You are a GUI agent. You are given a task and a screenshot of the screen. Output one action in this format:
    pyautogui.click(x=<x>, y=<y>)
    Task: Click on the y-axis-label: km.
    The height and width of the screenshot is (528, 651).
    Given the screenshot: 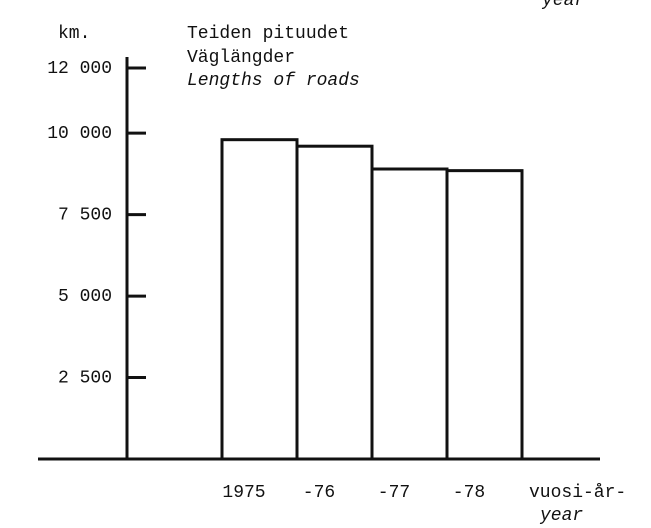 What is the action you would take?
    pyautogui.click(x=74, y=34)
    